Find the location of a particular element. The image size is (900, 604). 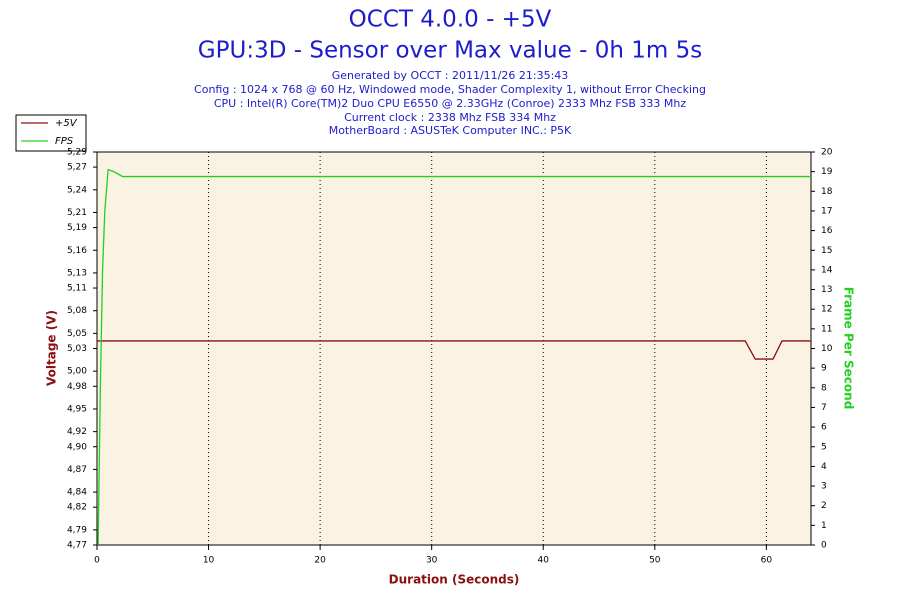

y2-tick-label: 6 is located at coordinates (824, 428).